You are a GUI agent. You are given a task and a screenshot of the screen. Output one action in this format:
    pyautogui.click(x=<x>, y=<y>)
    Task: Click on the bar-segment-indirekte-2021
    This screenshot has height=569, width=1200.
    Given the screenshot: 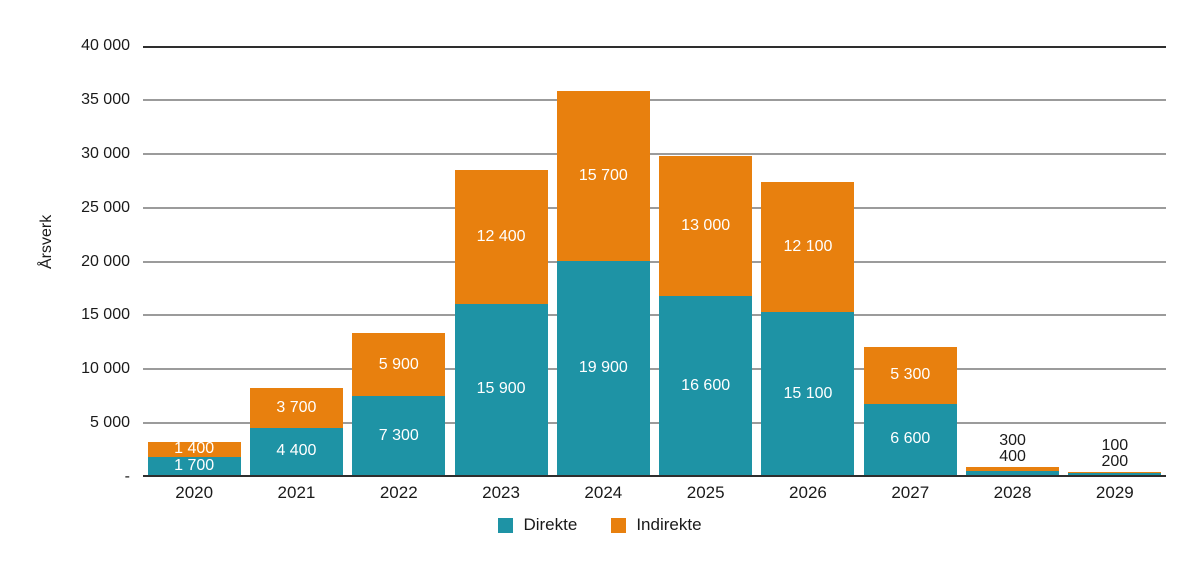 What is the action you would take?
    pyautogui.click(x=296, y=407)
    